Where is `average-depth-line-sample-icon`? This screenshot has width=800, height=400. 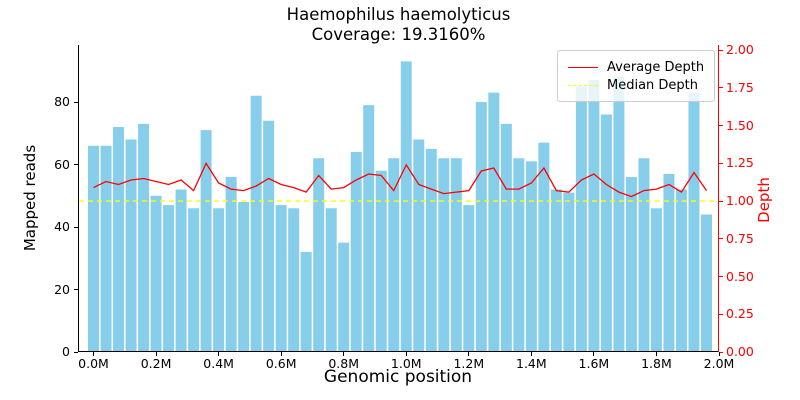 average-depth-line-sample-icon is located at coordinates (583, 67).